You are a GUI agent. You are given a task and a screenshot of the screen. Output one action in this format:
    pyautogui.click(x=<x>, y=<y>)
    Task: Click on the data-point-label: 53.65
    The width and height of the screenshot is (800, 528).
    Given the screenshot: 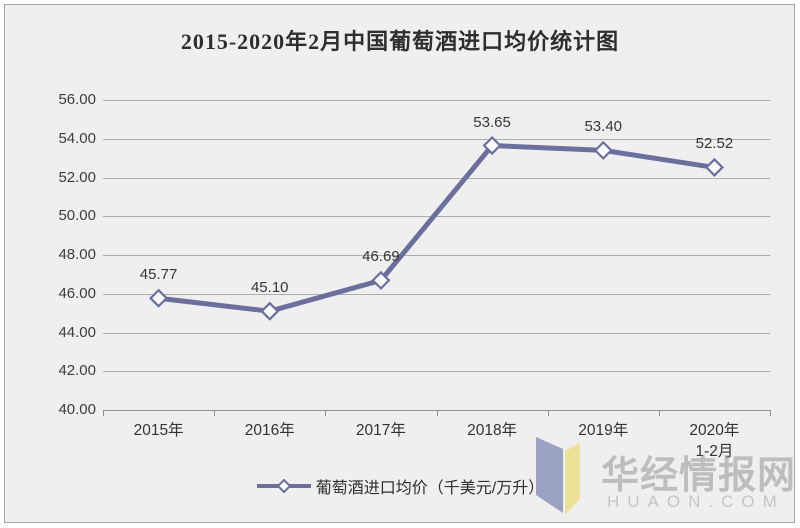 What is the action you would take?
    pyautogui.click(x=492, y=122)
    